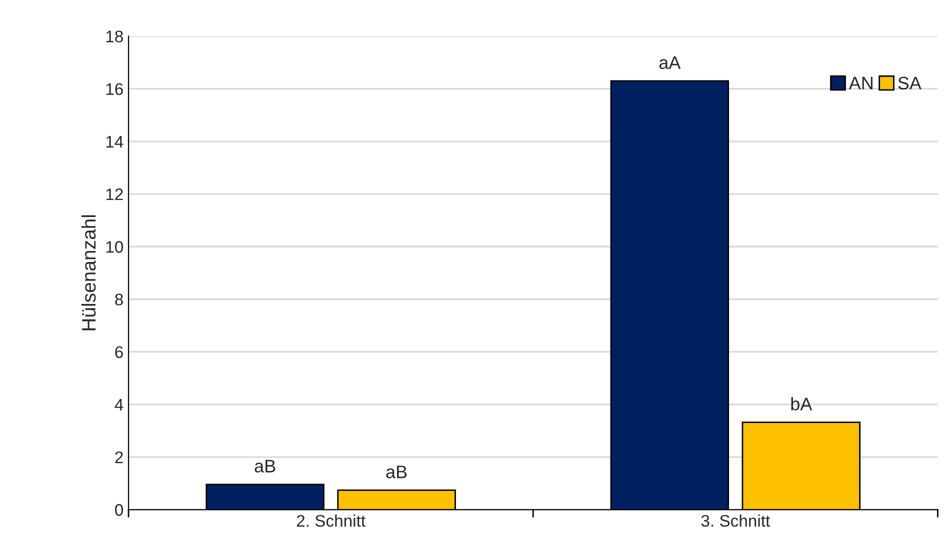 The height and width of the screenshot is (557, 952). Describe the element at coordinates (119, 300) in the screenshot. I see `y-tick-label: 8` at that location.